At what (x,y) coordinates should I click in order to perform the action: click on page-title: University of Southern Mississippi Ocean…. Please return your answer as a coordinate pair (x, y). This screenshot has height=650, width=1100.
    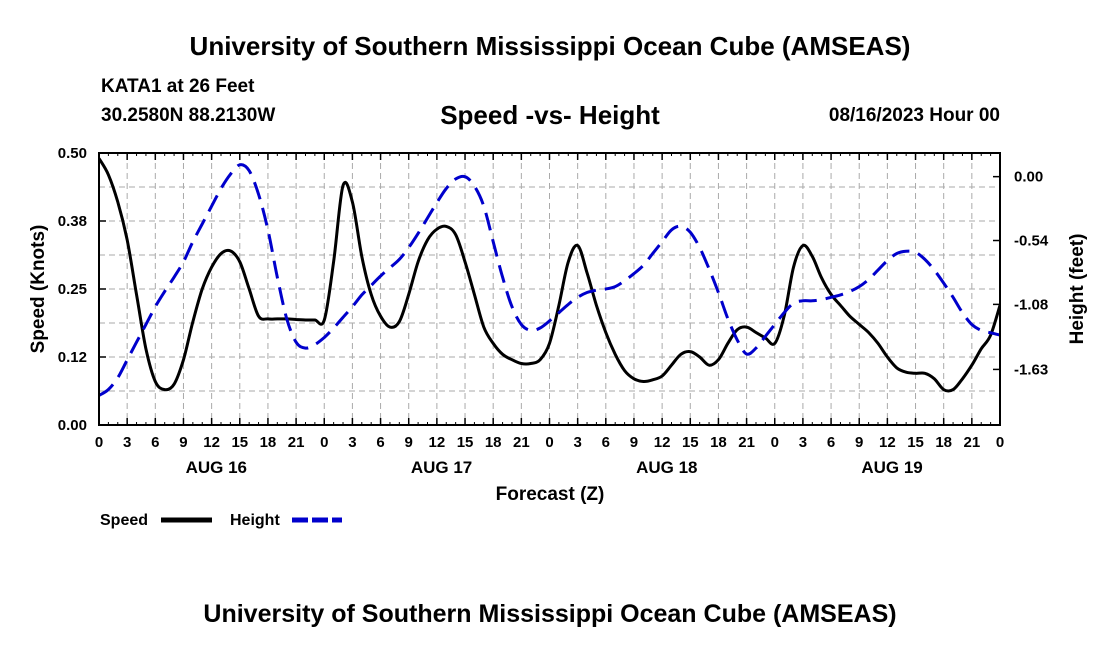
    Looking at the image, I should click on (550, 46).